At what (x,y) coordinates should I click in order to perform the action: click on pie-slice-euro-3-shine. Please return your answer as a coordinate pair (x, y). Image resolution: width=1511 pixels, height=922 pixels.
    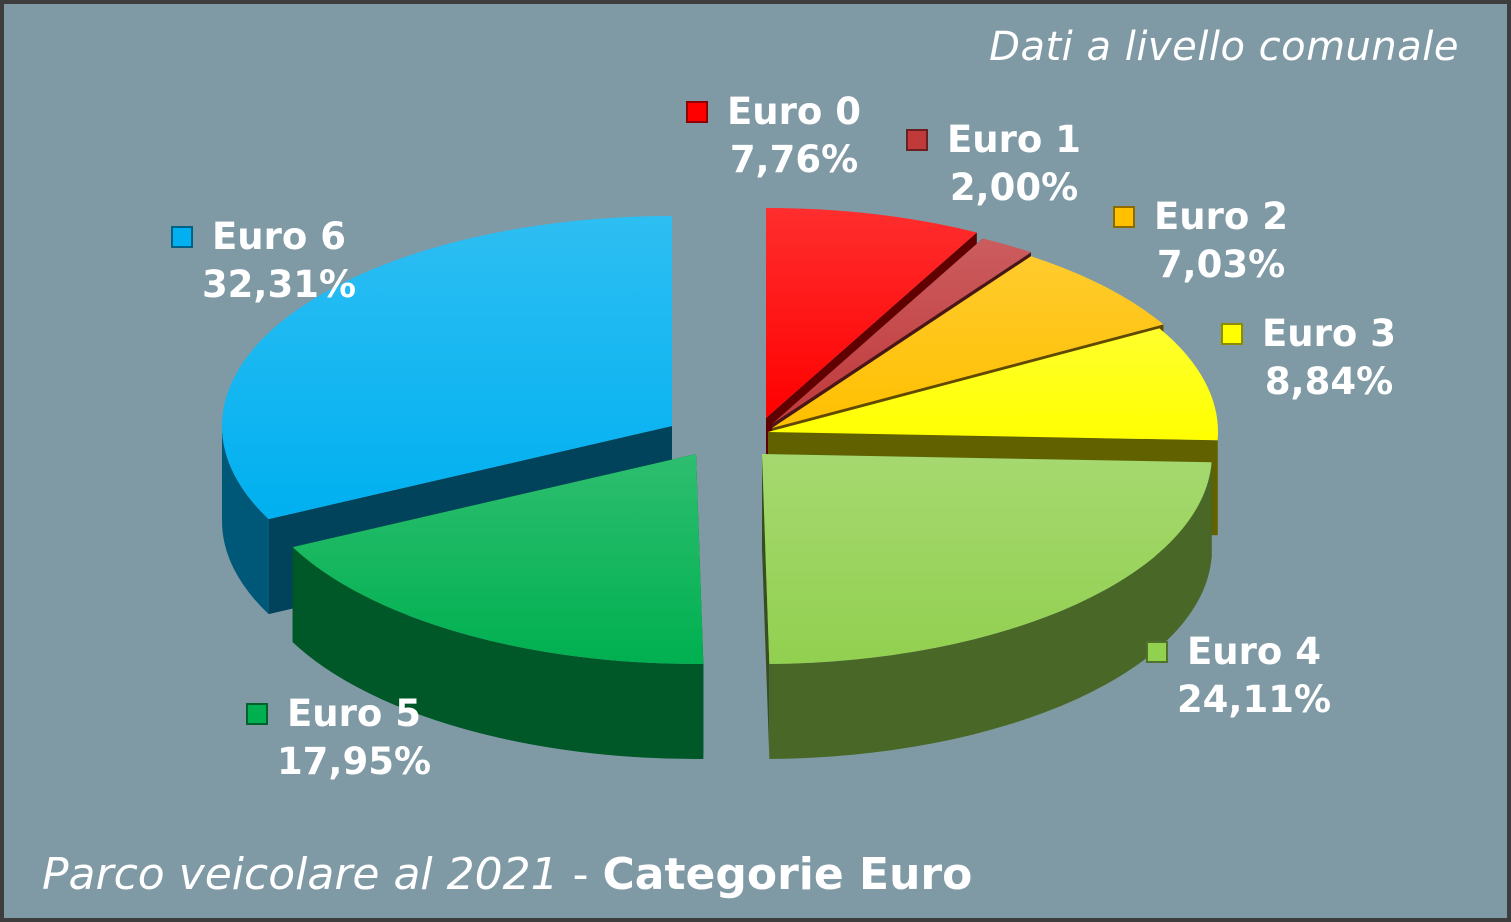
    Looking at the image, I should click on (993, 384).